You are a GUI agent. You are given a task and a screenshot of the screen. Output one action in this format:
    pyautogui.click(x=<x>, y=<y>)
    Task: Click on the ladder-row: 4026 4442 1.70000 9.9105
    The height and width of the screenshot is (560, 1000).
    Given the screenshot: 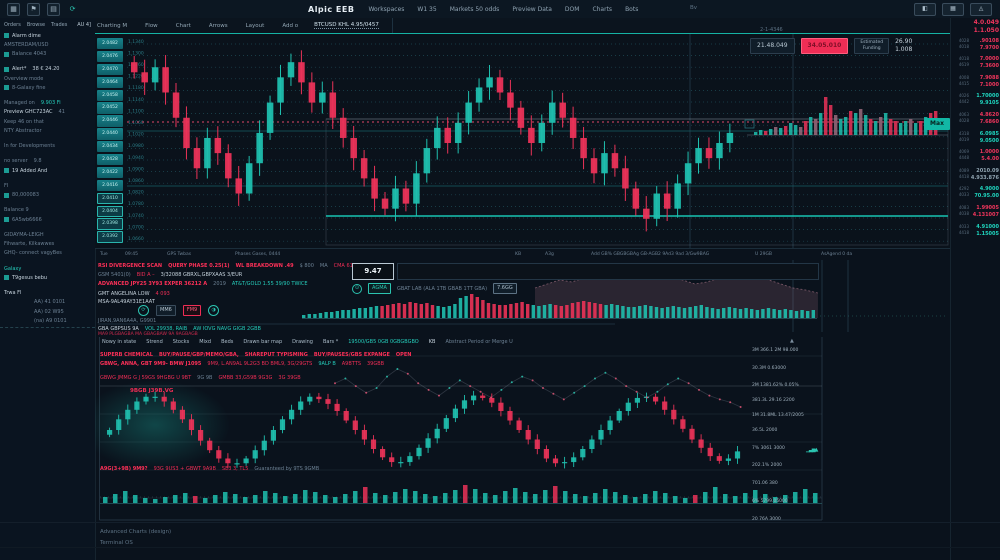 What is the action you would take?
    pyautogui.click(x=975, y=101)
    